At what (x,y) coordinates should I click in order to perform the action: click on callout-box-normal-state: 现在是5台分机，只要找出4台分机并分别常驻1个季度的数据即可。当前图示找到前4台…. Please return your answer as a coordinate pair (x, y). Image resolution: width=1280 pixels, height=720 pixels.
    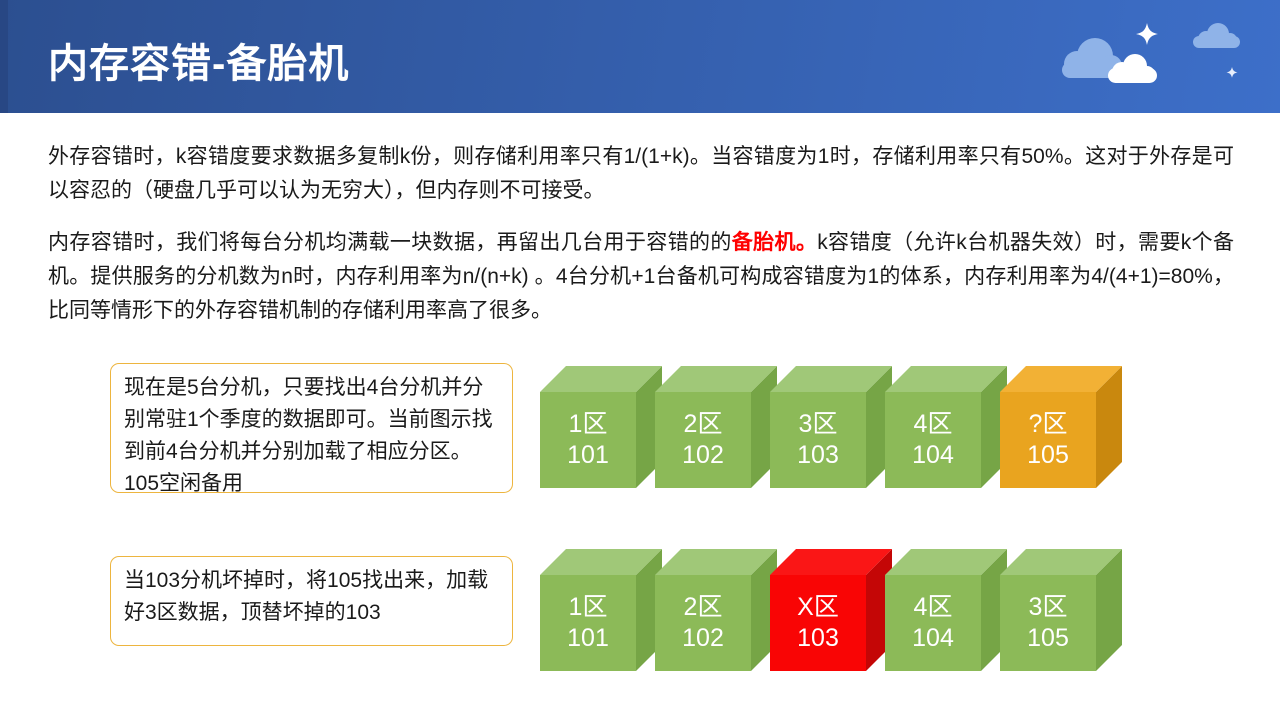
    Looking at the image, I should click on (311, 429).